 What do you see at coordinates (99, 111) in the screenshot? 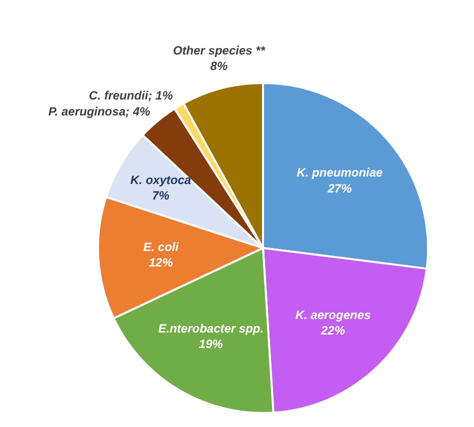
I see `slice-label: P. aeruginosa; 4%` at bounding box center [99, 111].